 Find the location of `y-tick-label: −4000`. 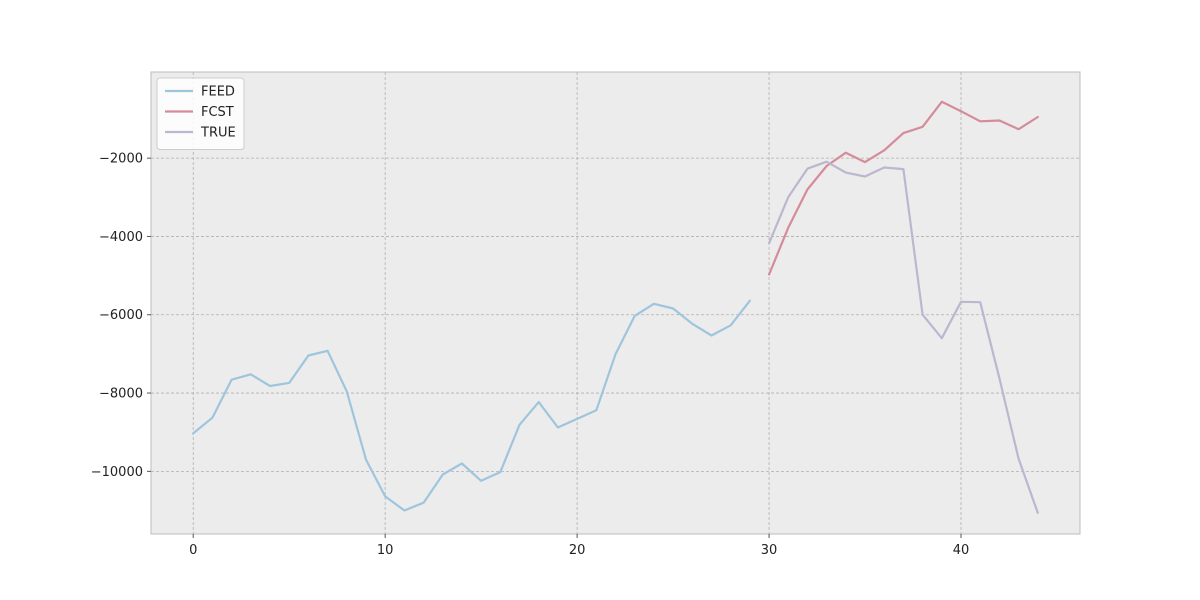

y-tick-label: −4000 is located at coordinates (121, 237).